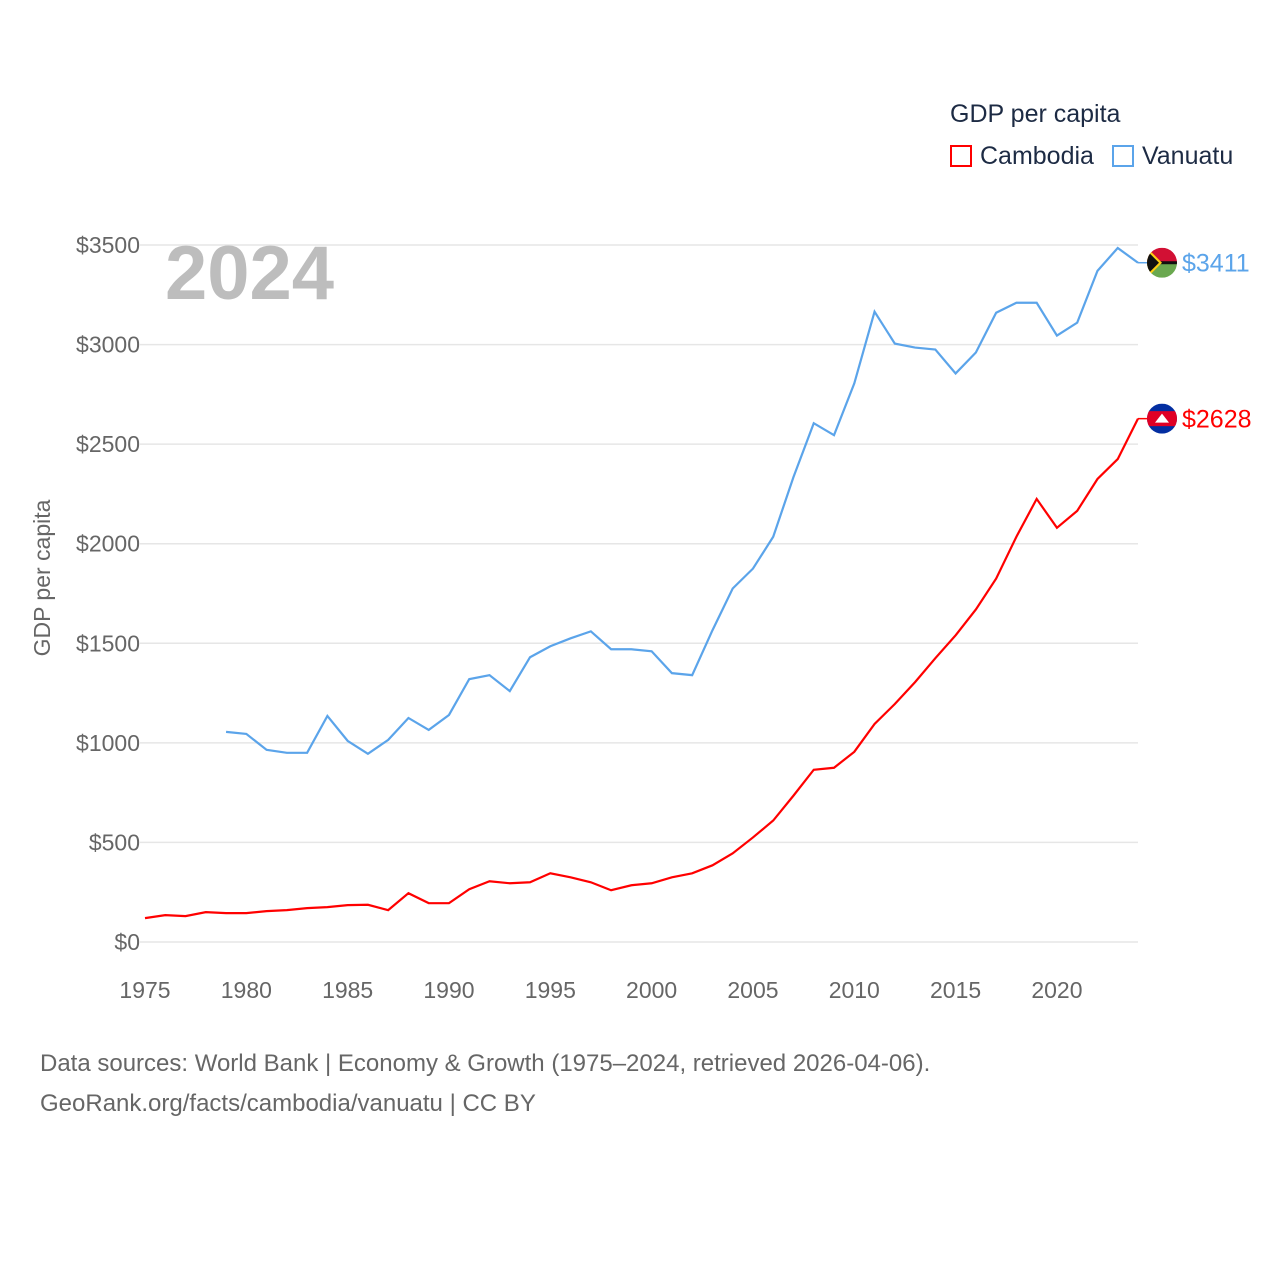 This screenshot has width=1280, height=1280. I want to click on x-tick-label: 2000, so click(651, 990).